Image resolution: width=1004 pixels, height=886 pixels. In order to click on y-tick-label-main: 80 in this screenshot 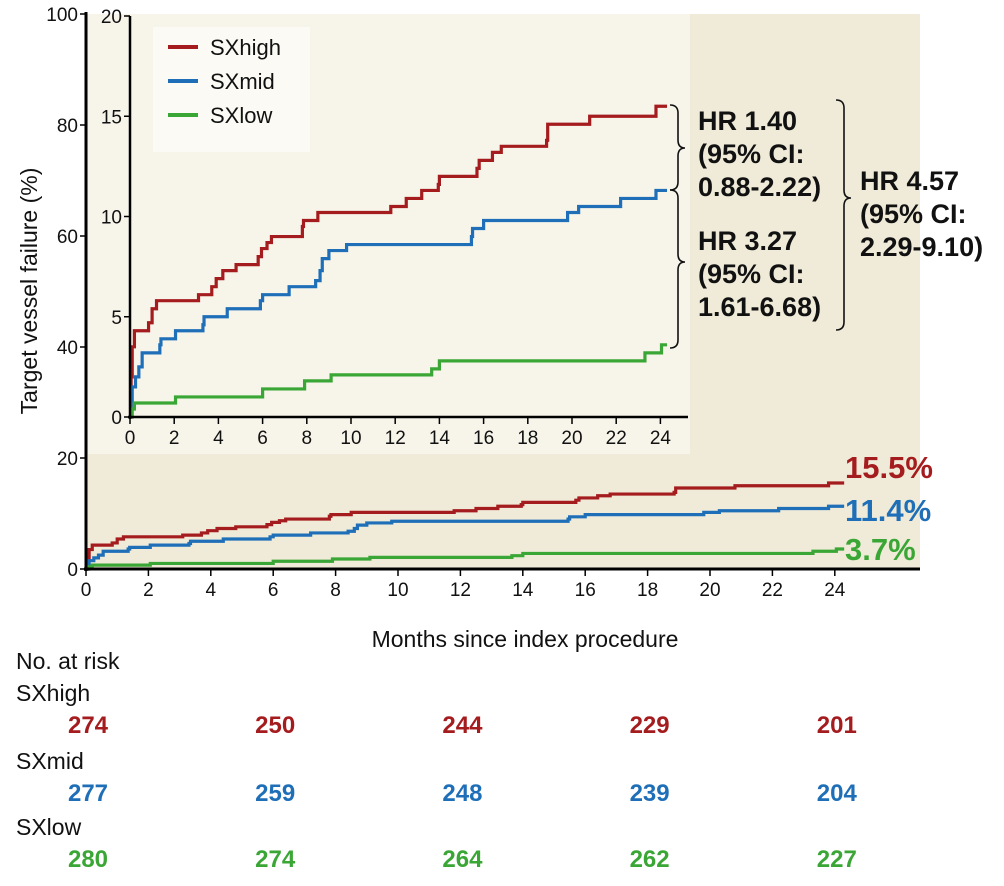, I will do `click(67, 126)`.